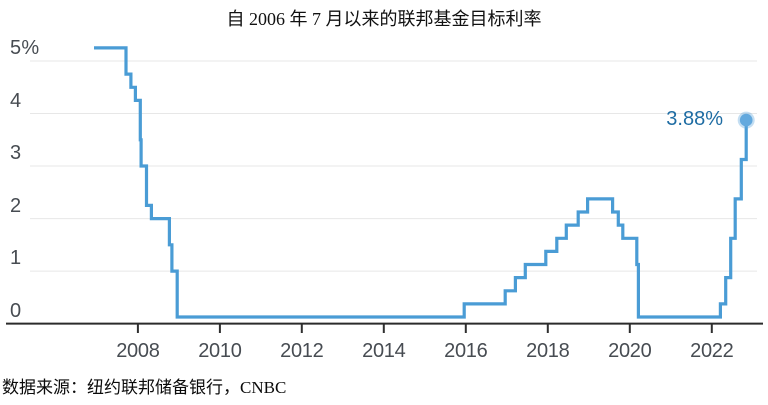  I want to click on y-tick-label: 5%, so click(25, 48).